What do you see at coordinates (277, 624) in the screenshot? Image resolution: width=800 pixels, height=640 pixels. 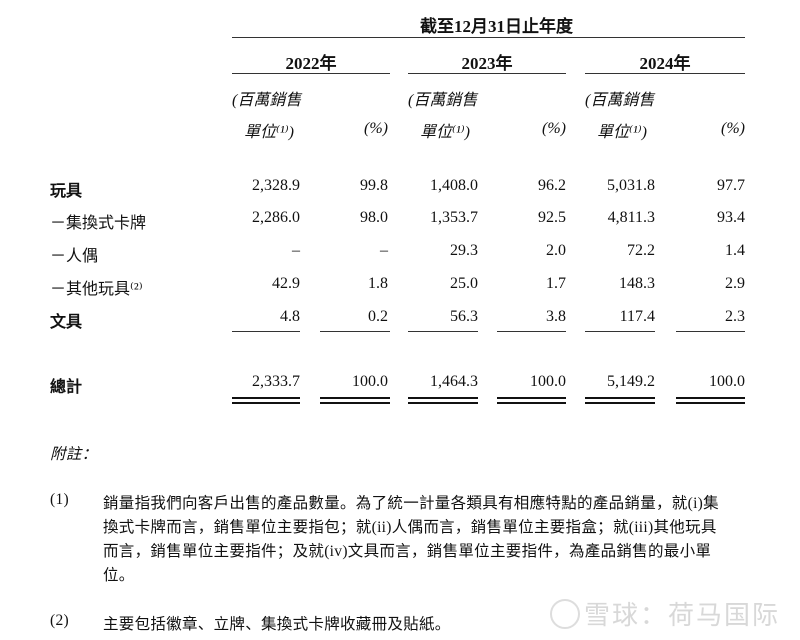 I see `note-line: 主要包括徽章、立牌、集換式卡牌收藏冊及貼紙。` at bounding box center [277, 624].